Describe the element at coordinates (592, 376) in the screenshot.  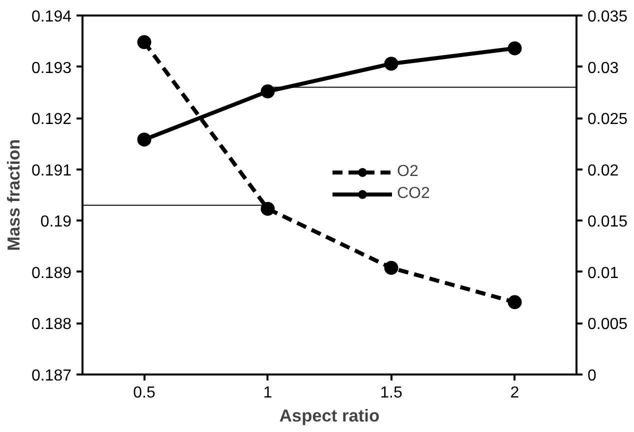
I see `y2-tick-label: 0` at that location.